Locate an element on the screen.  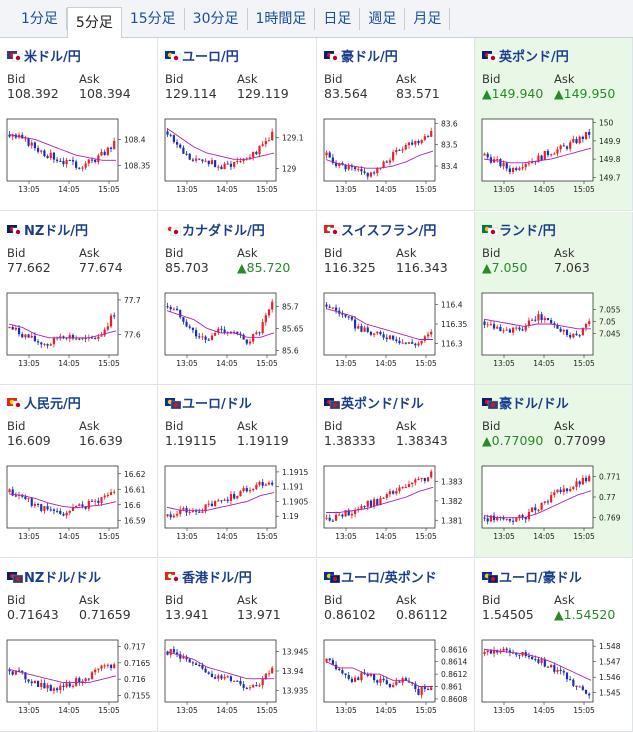
price-chart: 16.62 16.61 16.6 16.59 13:05 14:05 15:05 is located at coordinates (80, 503).